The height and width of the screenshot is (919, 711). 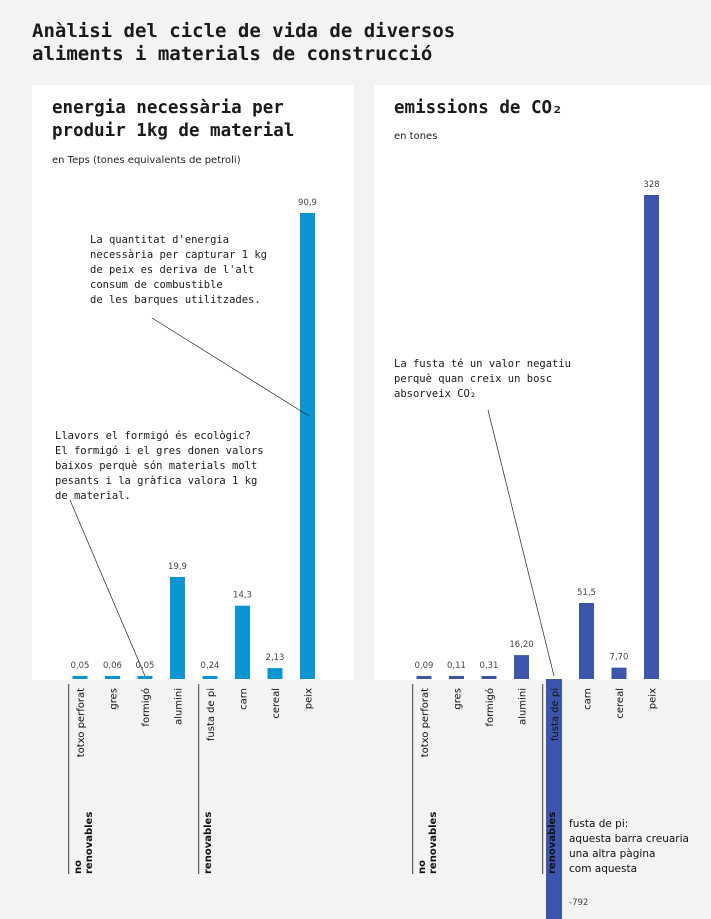 What do you see at coordinates (208, 843) in the screenshot?
I see `energy-group-label-1-0: renovables` at bounding box center [208, 843].